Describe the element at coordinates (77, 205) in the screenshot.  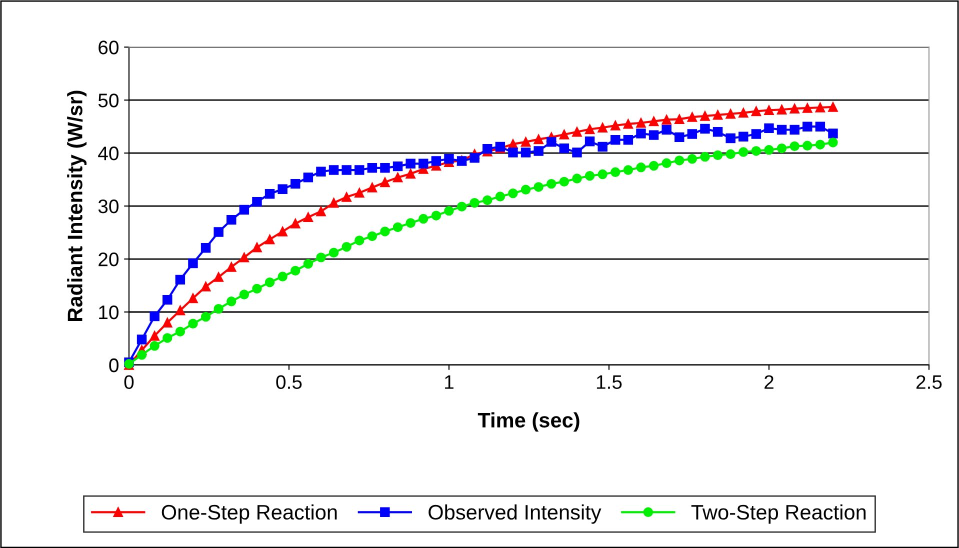
I see `y-axis-title: Radiant Intensity (W/sr)` at that location.